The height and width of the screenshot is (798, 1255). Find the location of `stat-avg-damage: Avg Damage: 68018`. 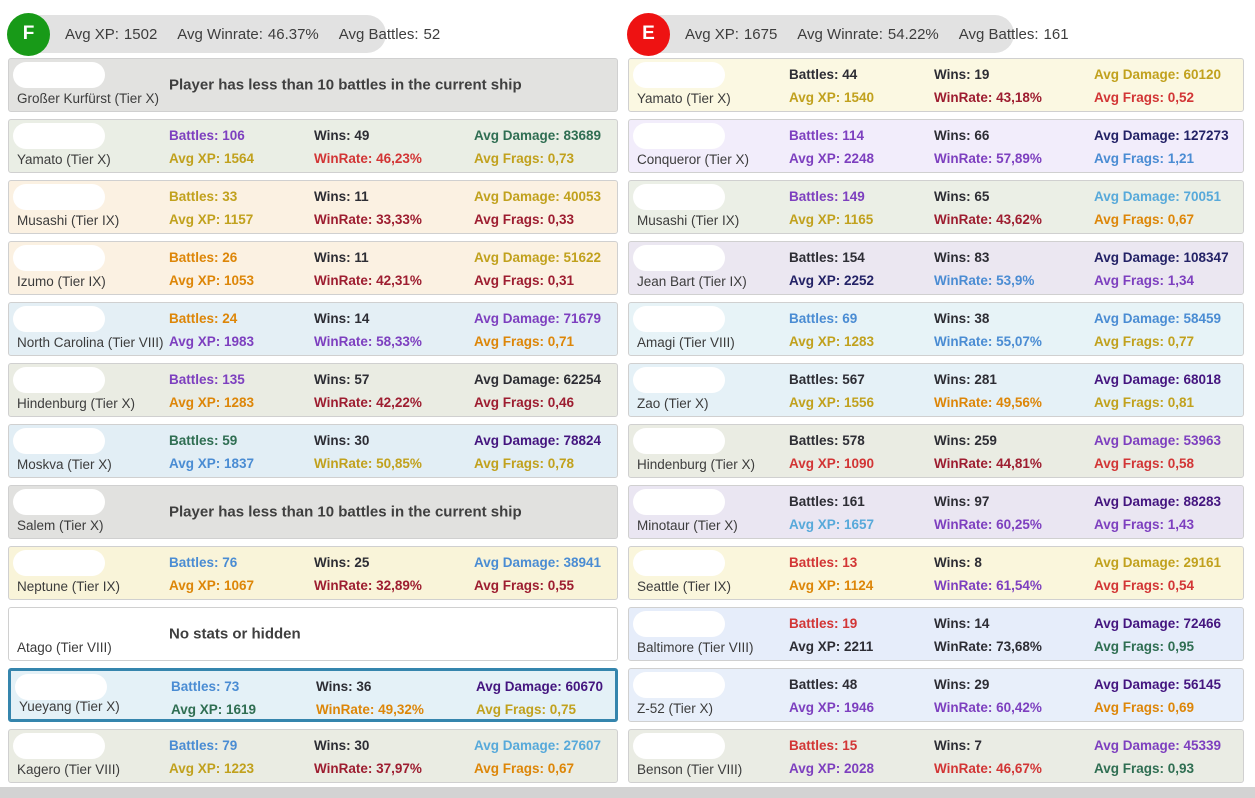

stat-avg-damage: Avg Damage: 68018 is located at coordinates (1158, 379).